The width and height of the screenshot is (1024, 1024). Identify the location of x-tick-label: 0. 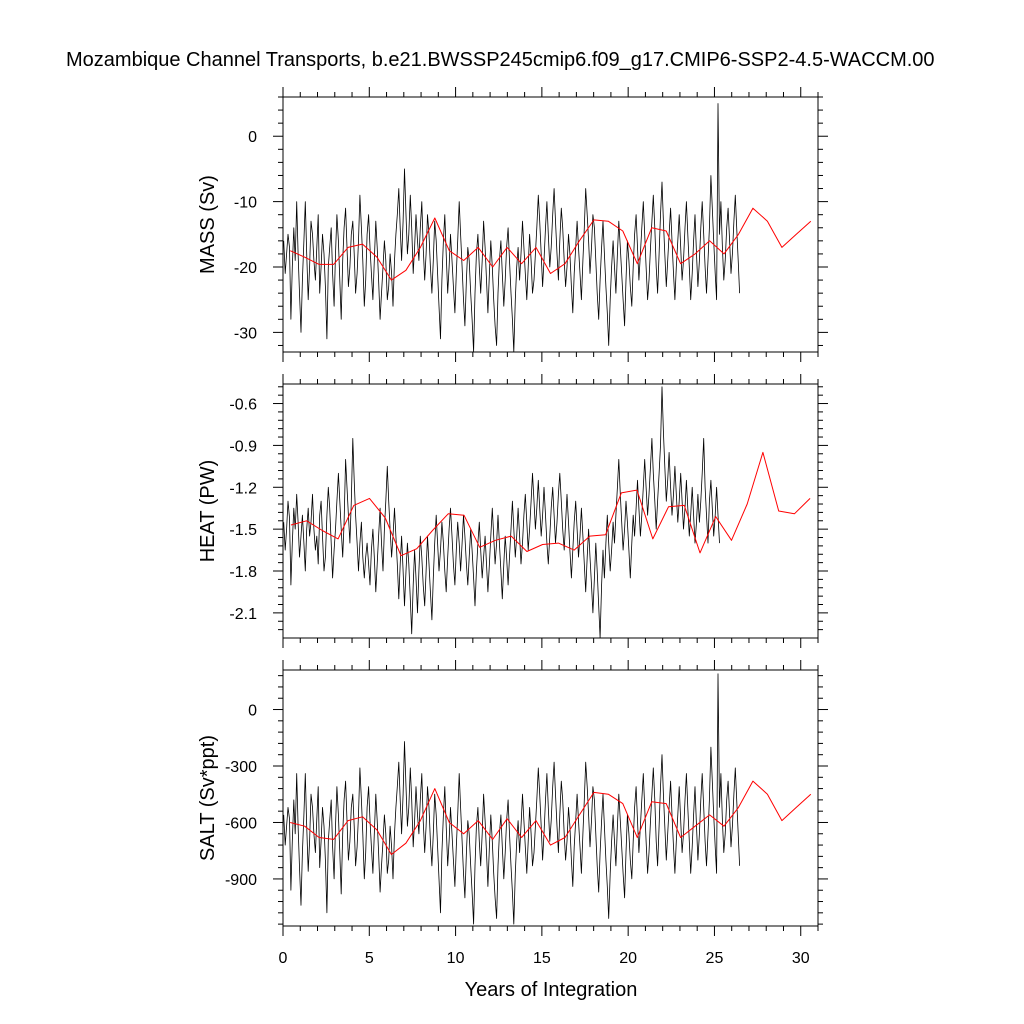
(283, 958).